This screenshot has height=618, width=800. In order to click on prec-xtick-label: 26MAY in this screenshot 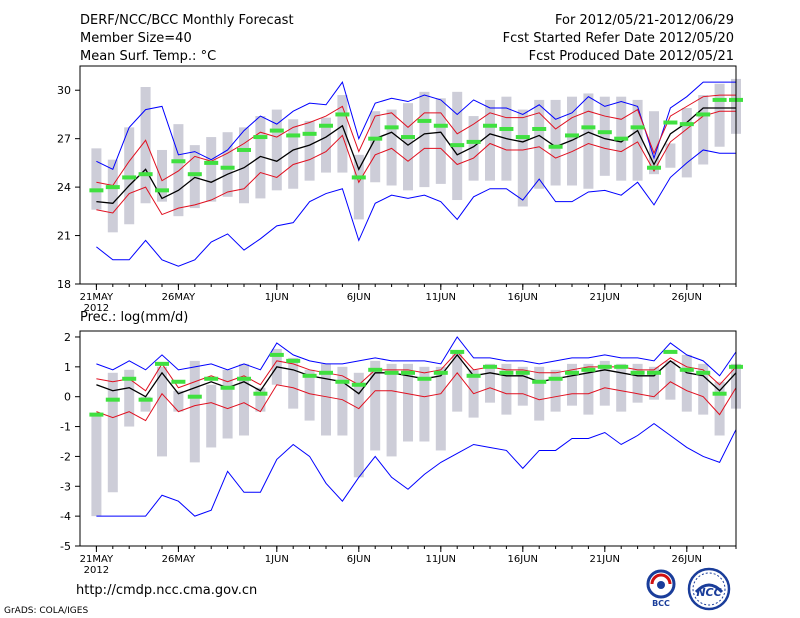, I will do `click(179, 559)`.